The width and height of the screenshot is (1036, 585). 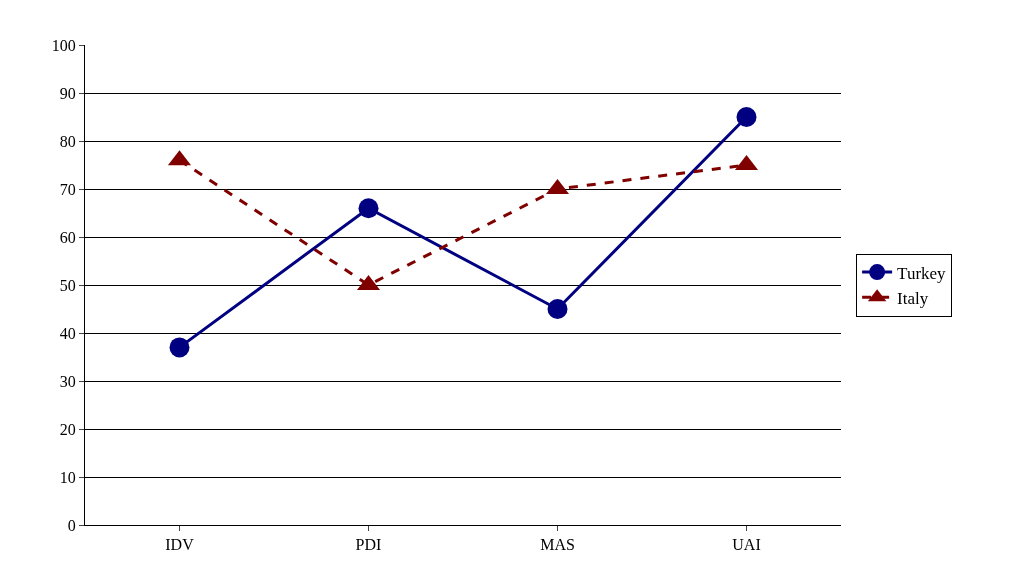 I want to click on y-tick-label: 10, so click(x=67, y=477).